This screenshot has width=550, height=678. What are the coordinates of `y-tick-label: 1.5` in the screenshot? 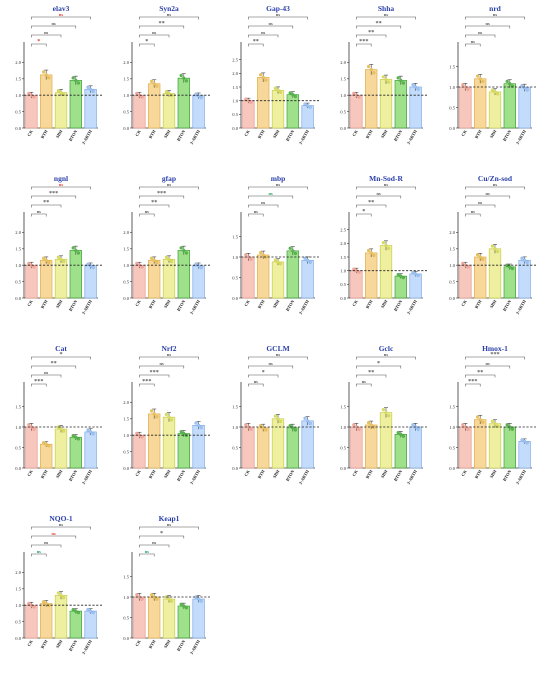 It's located at (235, 87).